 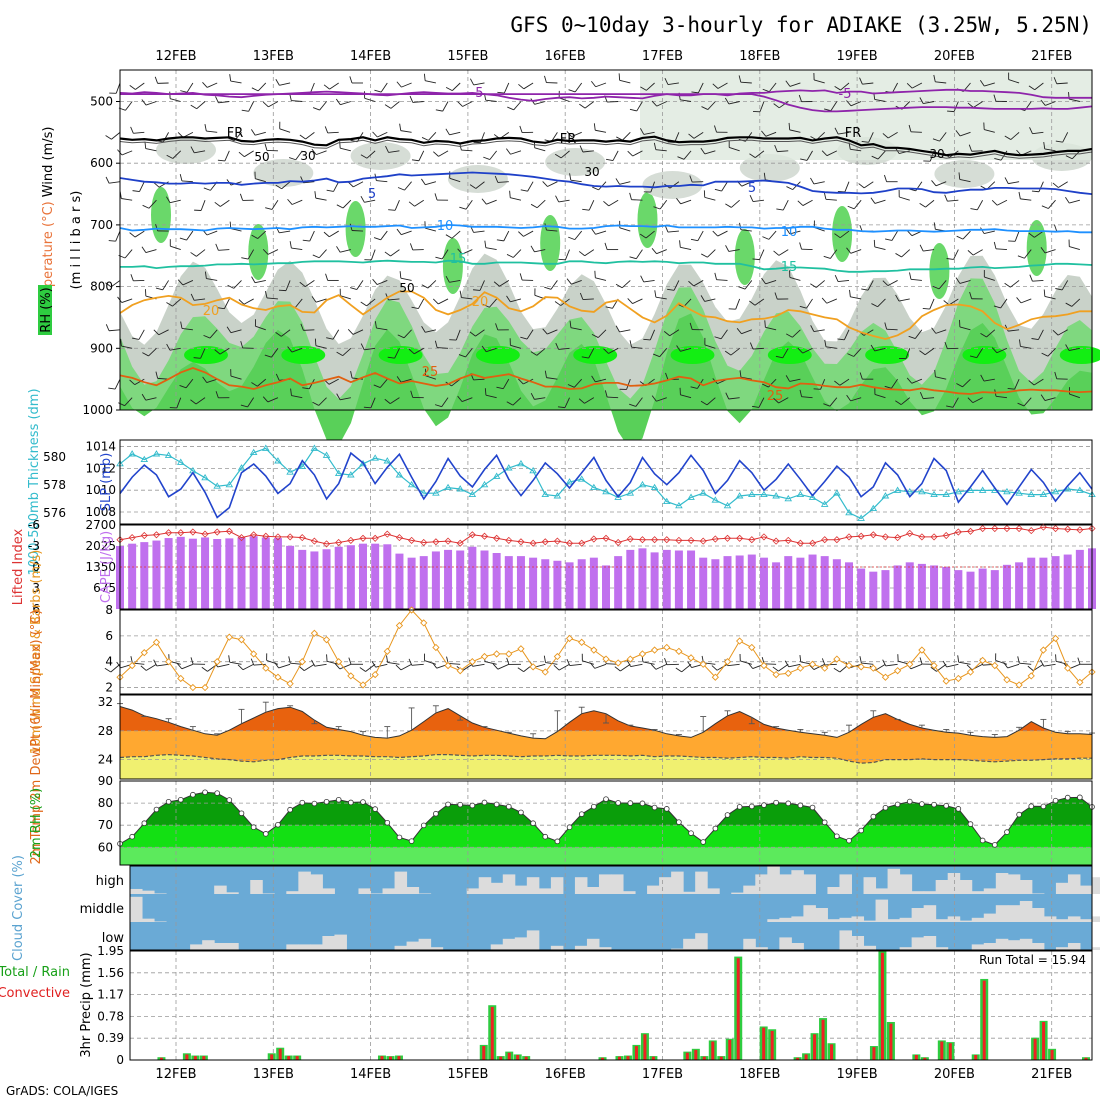 I want to click on date-label-bottom: 14FEB, so click(x=370, y=1074).